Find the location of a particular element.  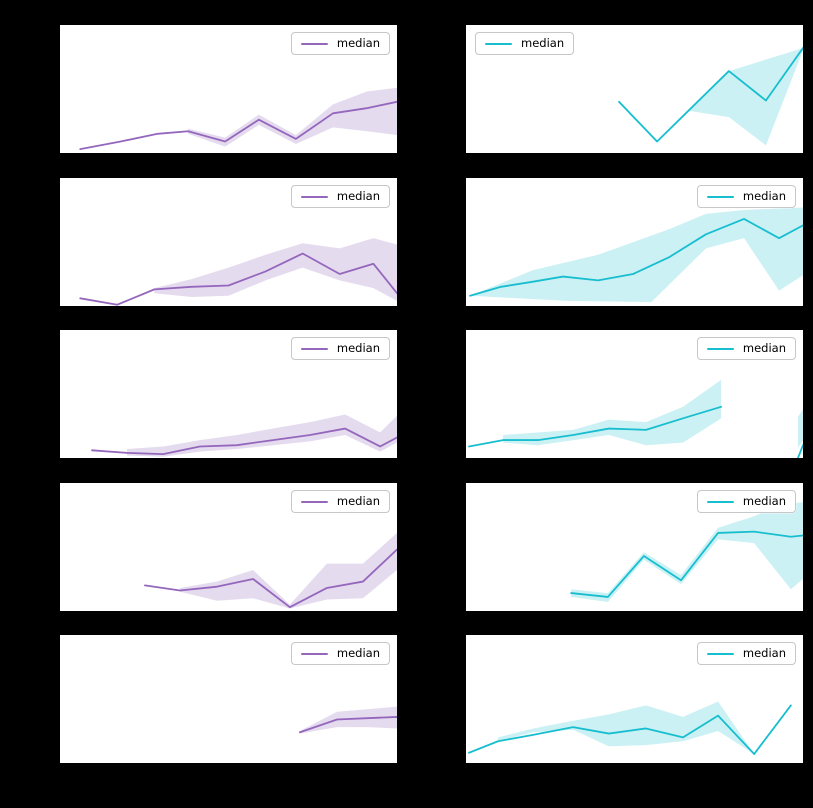

chart-r2-left is located at coordinates (228, 272).